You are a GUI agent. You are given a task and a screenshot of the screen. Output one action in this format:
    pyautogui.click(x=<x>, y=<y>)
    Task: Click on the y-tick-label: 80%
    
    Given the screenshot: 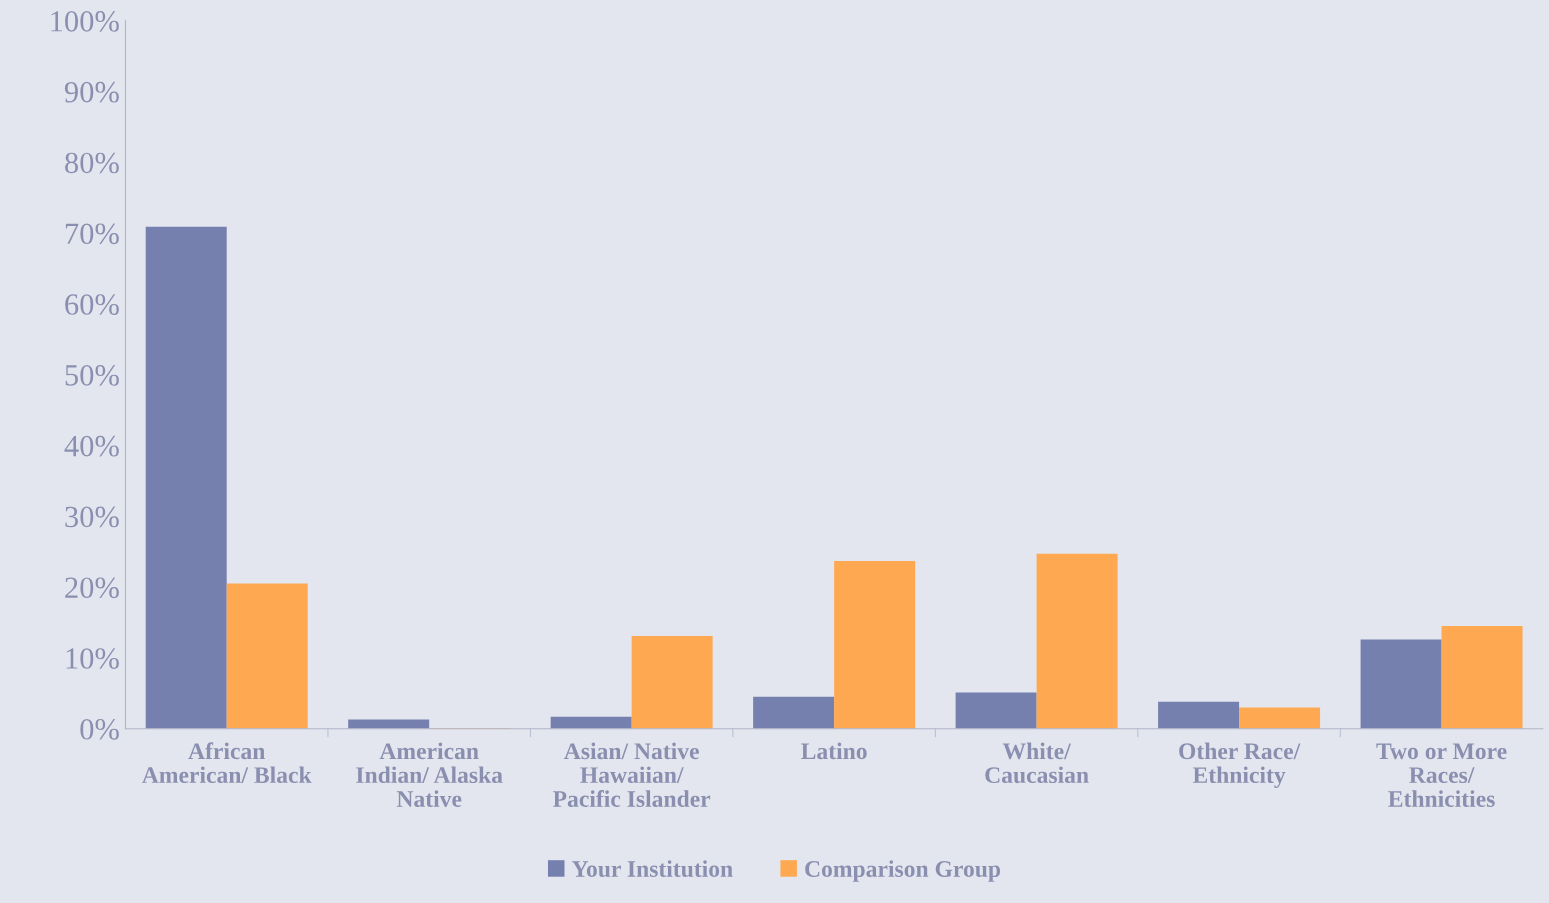 What is the action you would take?
    pyautogui.click(x=92, y=163)
    